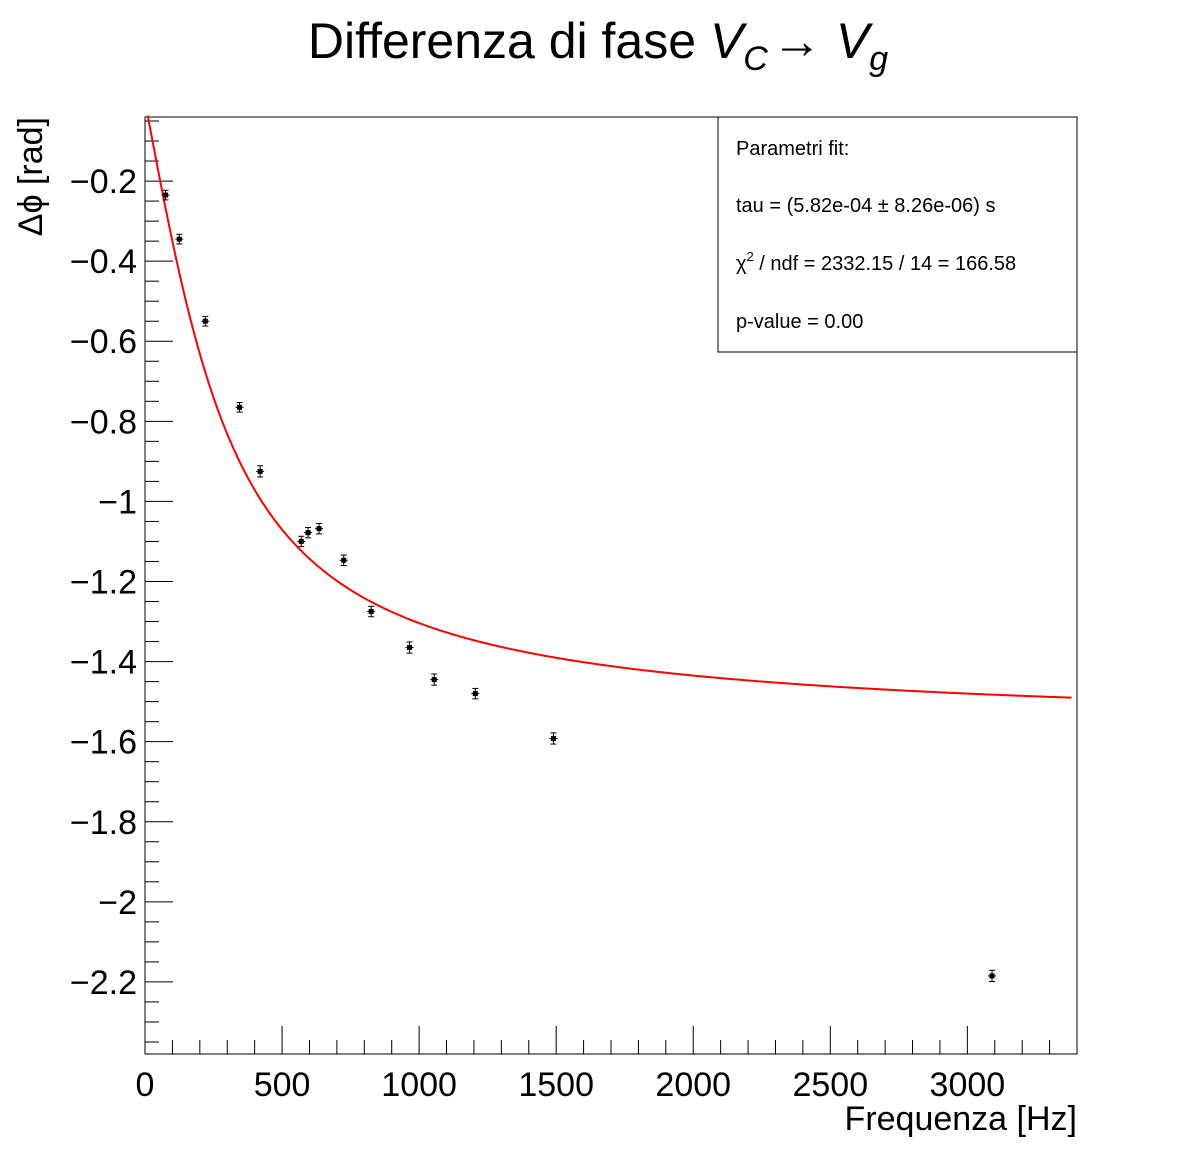  Describe the element at coordinates (103, 743) in the screenshot. I see `y-tick-label: −1.6` at that location.